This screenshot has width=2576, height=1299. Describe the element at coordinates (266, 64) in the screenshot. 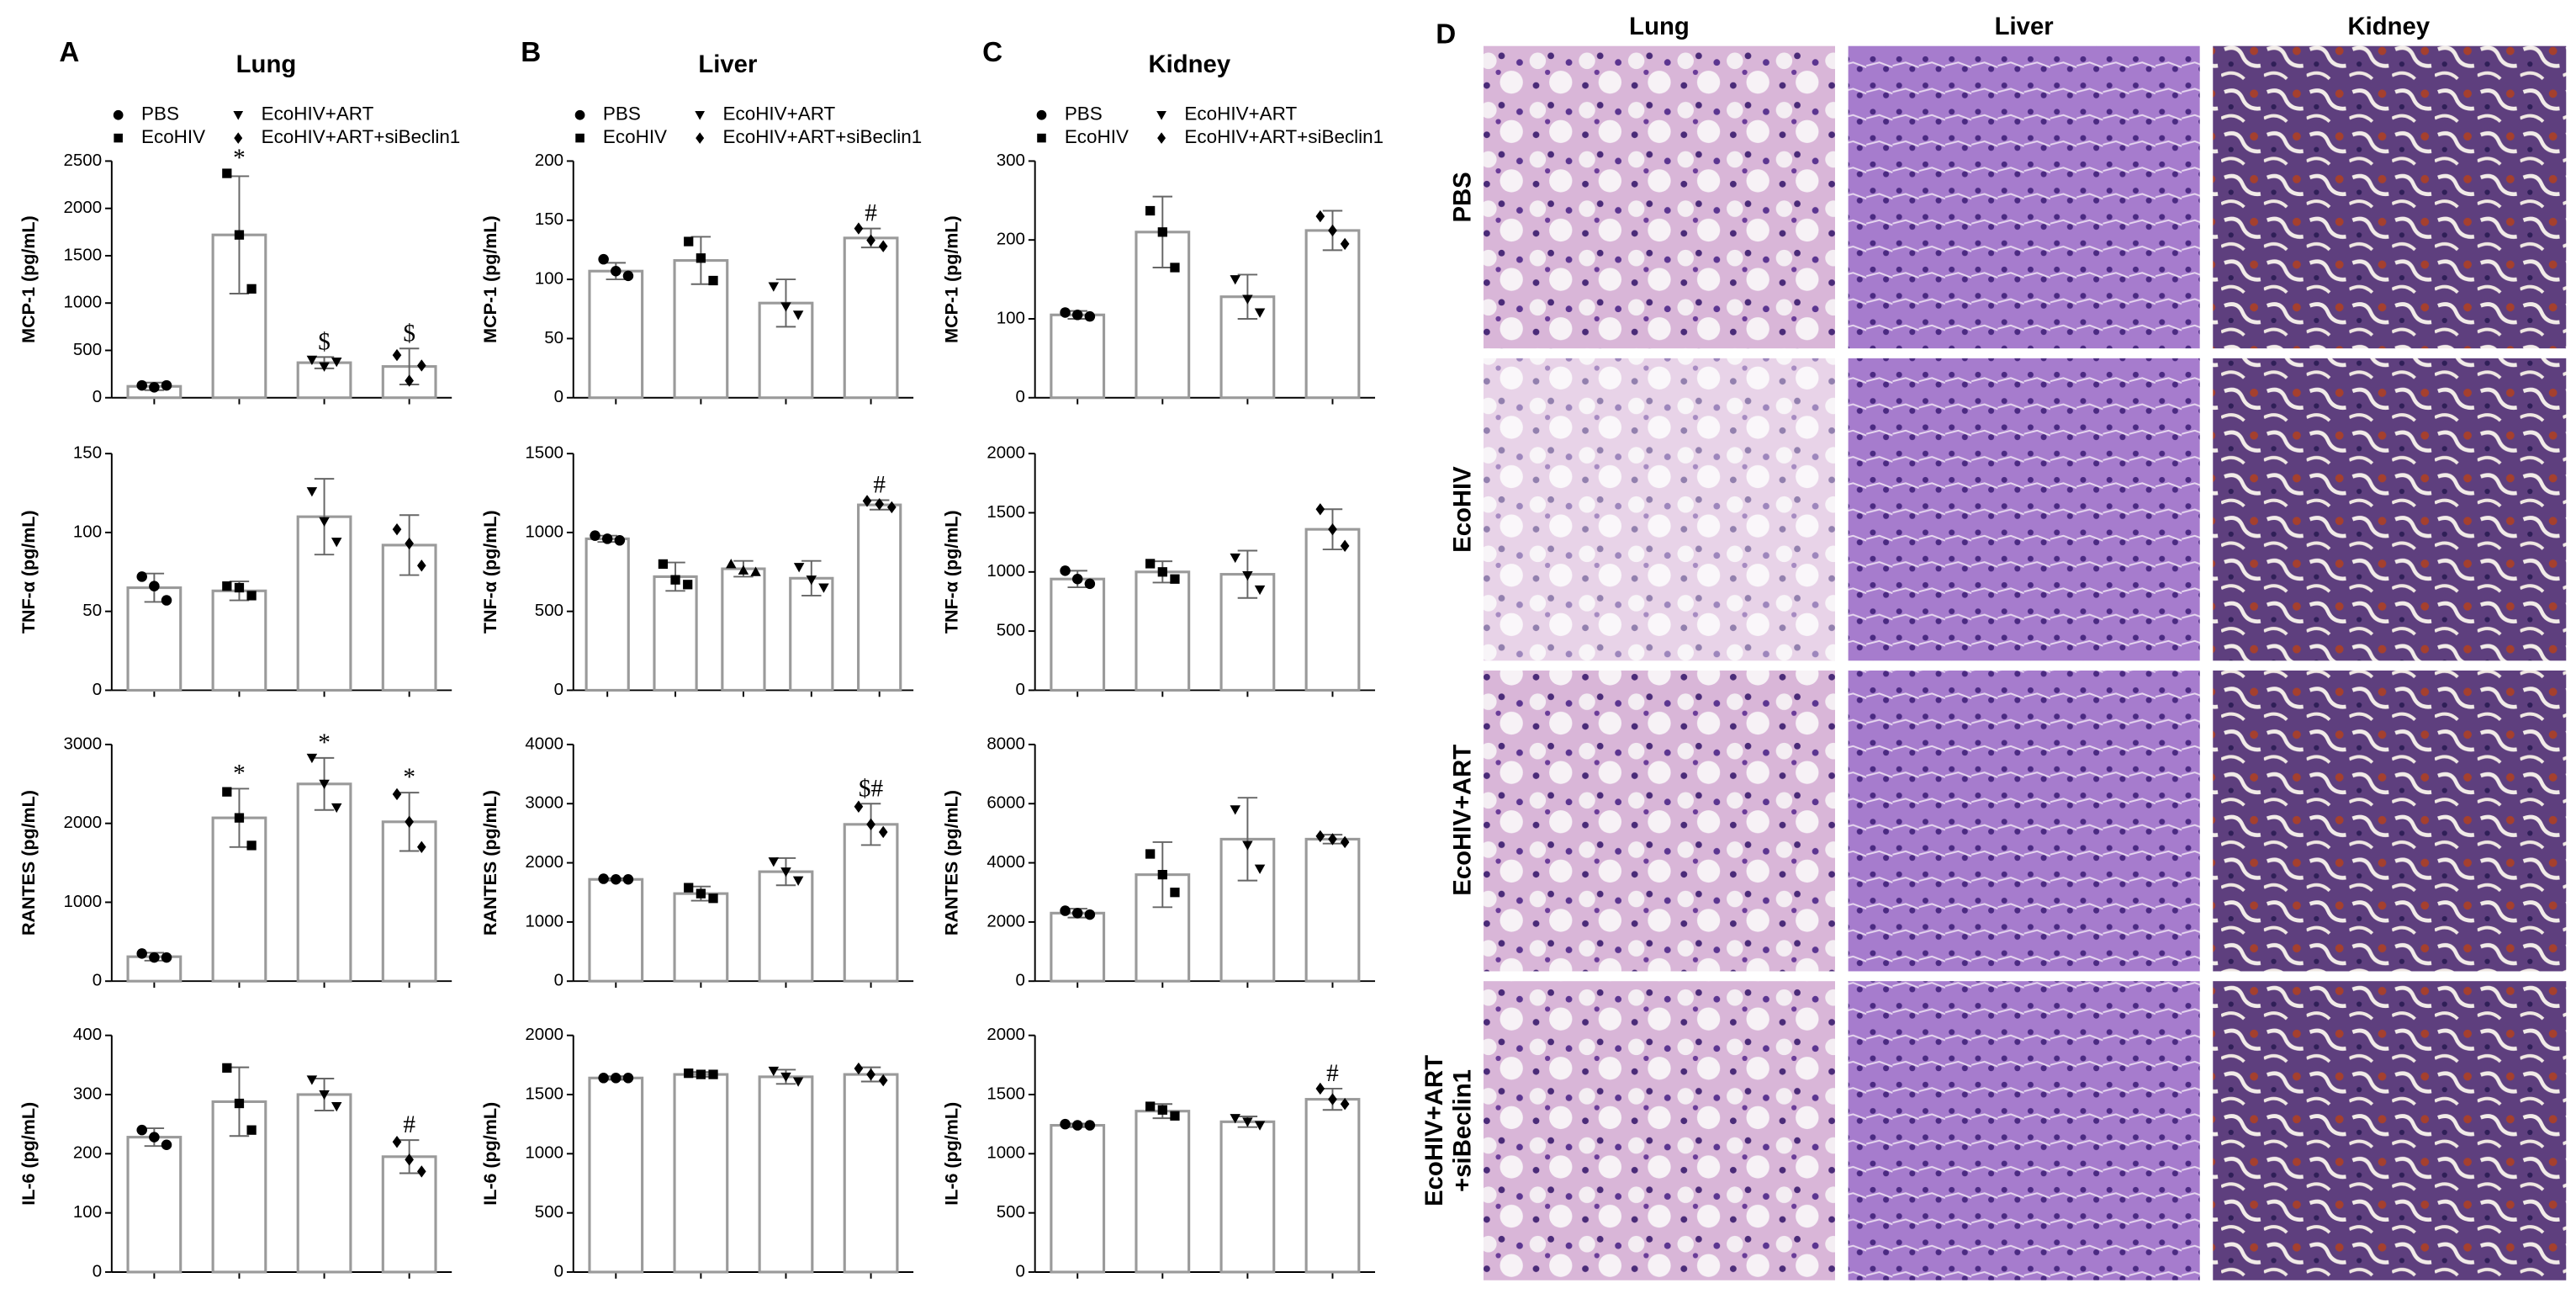

I see `chart-title: Lung` at that location.